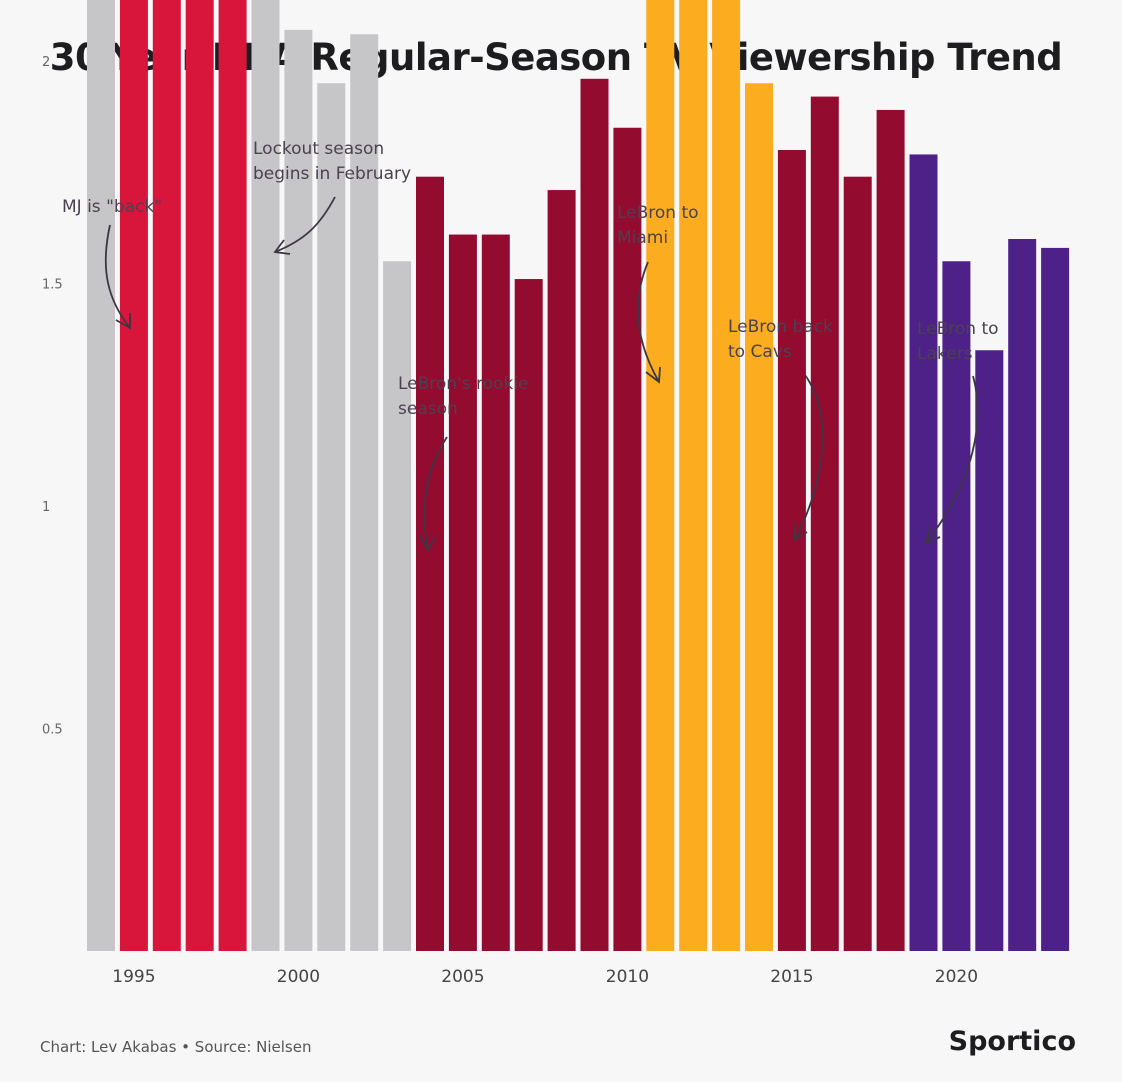  What do you see at coordinates (1012, 1041) in the screenshot?
I see `brand-logo: Sportico` at bounding box center [1012, 1041].